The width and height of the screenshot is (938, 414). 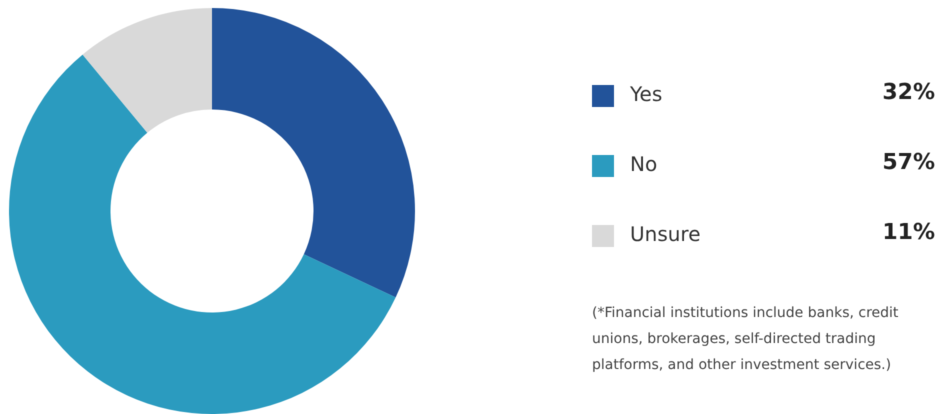 What do you see at coordinates (908, 92) in the screenshot?
I see `data-label: 32%` at bounding box center [908, 92].